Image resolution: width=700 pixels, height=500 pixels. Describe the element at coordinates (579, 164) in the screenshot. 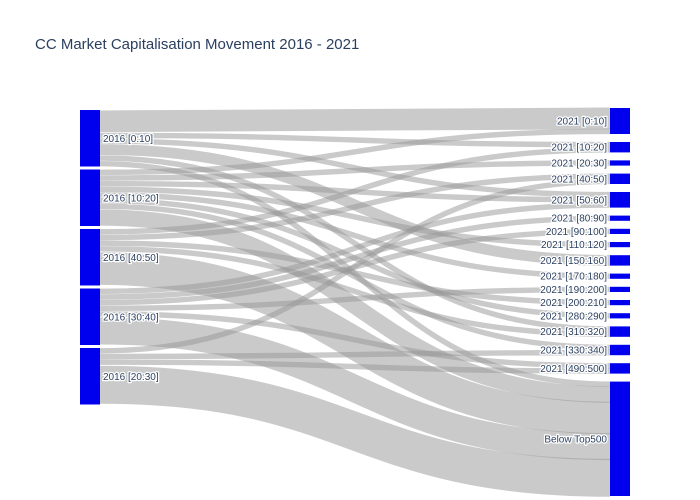

I see `node-label-2021-20-30: 2021 [20:30]` at that location.